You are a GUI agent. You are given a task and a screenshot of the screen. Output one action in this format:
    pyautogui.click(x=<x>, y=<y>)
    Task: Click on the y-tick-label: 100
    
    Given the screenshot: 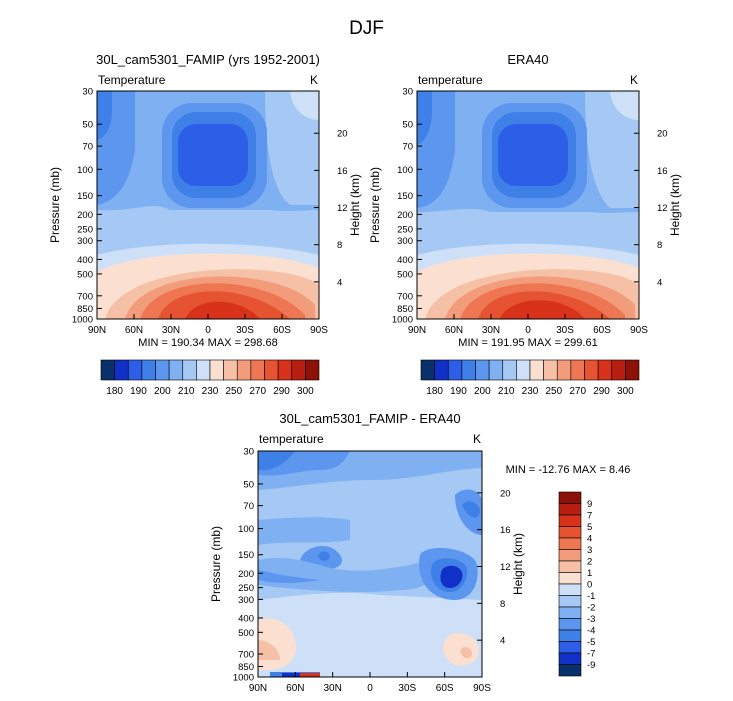 What is the action you would take?
    pyautogui.click(x=246, y=529)
    